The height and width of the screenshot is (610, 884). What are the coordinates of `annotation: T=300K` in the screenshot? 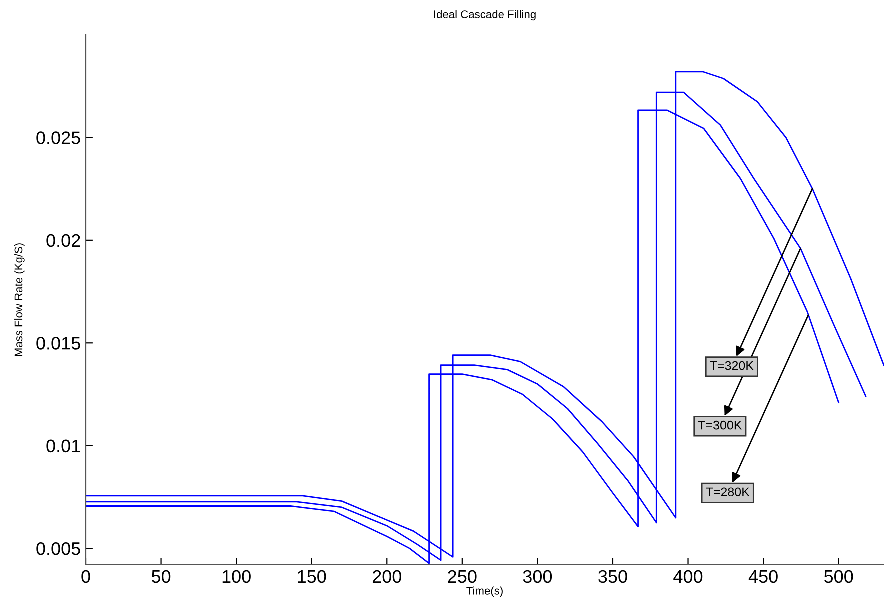 It's located at (720, 425).